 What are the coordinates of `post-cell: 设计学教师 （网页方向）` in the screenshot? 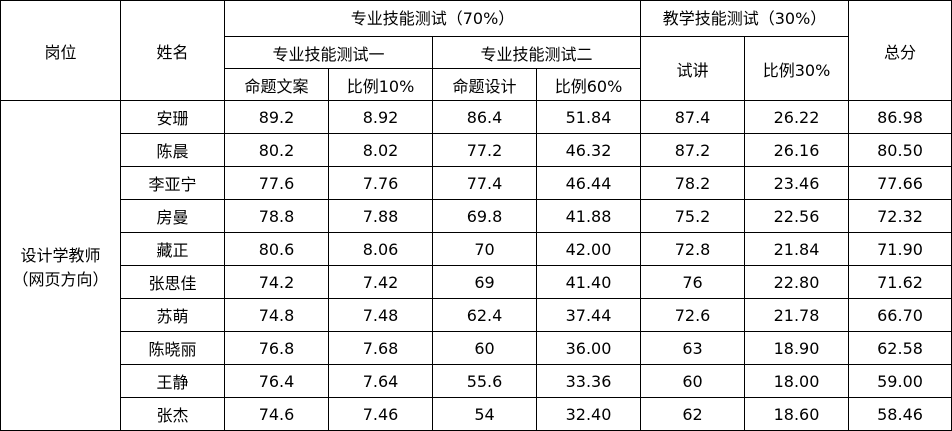 It's located at (60, 265).